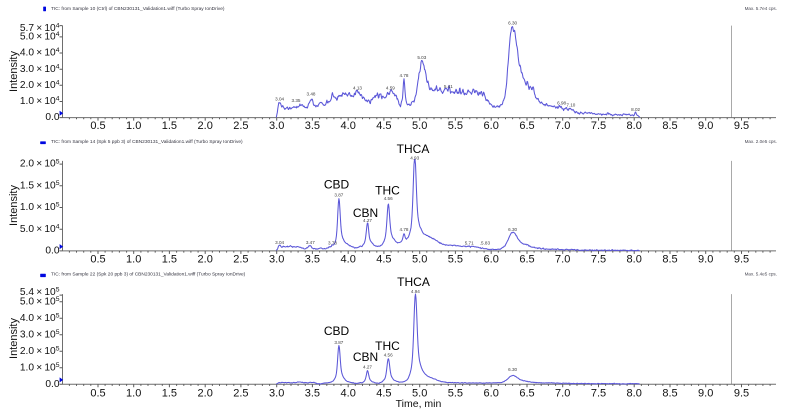  I want to click on svg-text: Max. 2.0e5 cps., so click(761, 141).